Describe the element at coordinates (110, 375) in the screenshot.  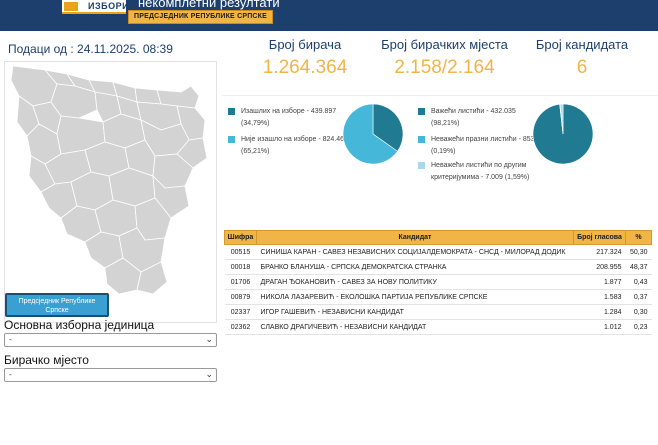
I see `station-select: - ⌄` at that location.